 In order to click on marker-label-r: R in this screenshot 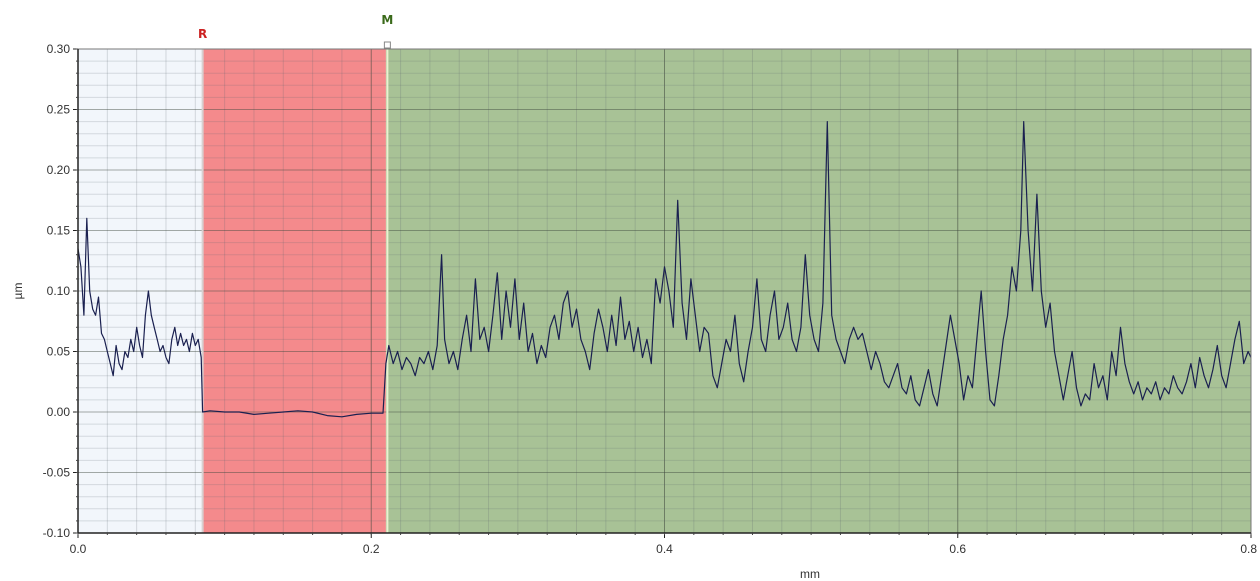, I will do `click(202, 34)`.